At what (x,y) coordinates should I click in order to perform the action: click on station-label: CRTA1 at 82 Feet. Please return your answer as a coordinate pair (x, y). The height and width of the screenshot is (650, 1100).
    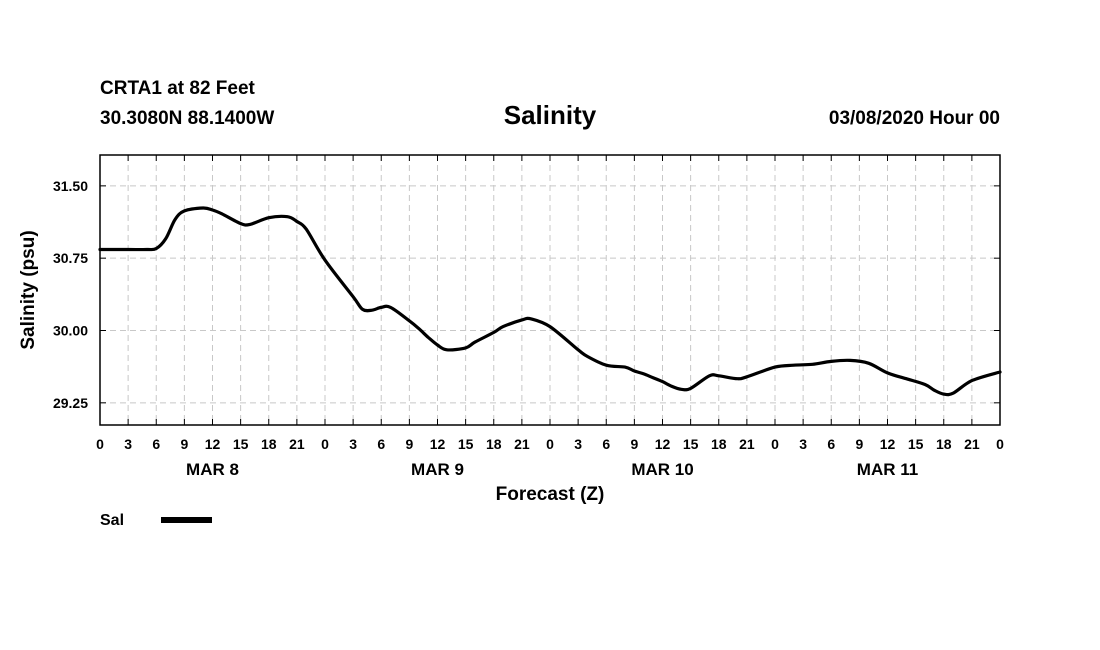
    Looking at the image, I should click on (178, 88).